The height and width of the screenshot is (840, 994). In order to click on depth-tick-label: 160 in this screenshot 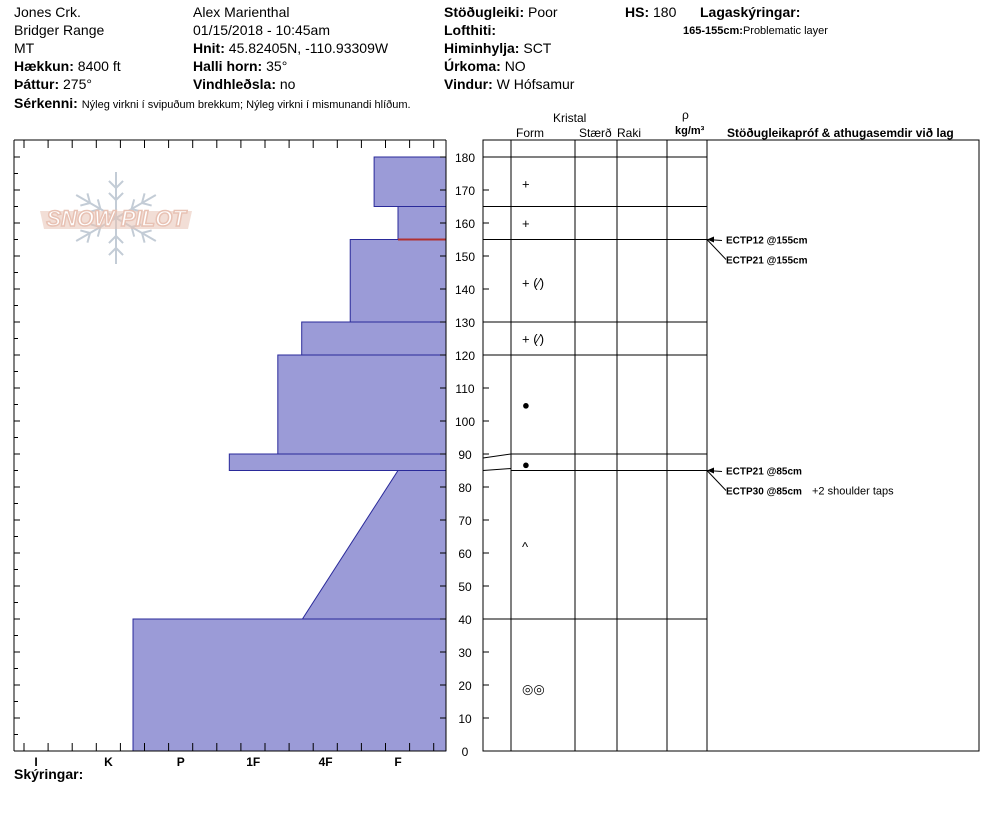, I will do `click(465, 224)`.